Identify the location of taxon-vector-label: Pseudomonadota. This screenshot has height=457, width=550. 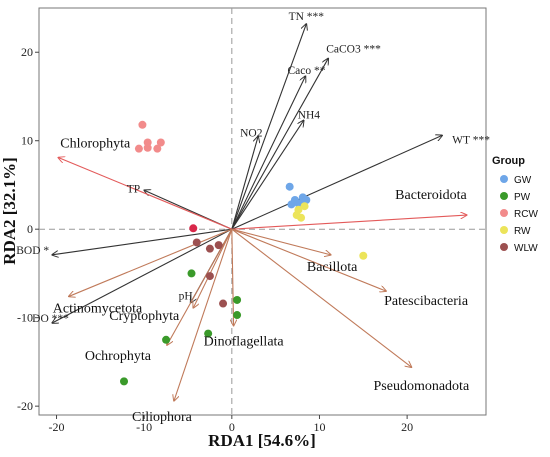
(422, 386).